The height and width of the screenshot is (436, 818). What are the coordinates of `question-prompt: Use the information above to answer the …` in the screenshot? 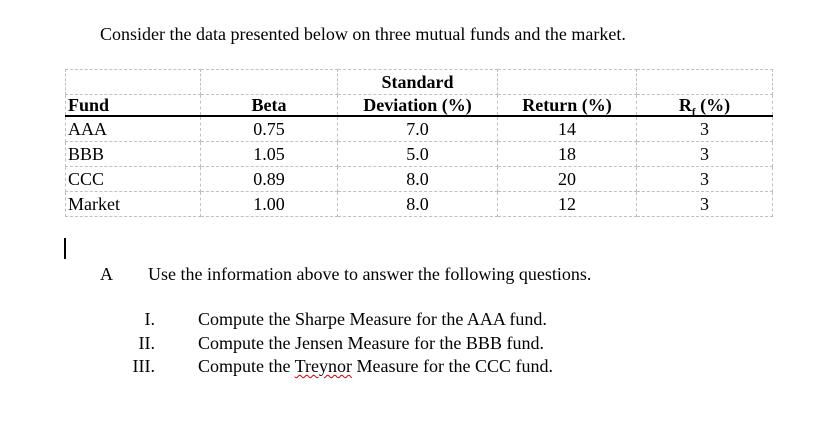 It's located at (370, 274).